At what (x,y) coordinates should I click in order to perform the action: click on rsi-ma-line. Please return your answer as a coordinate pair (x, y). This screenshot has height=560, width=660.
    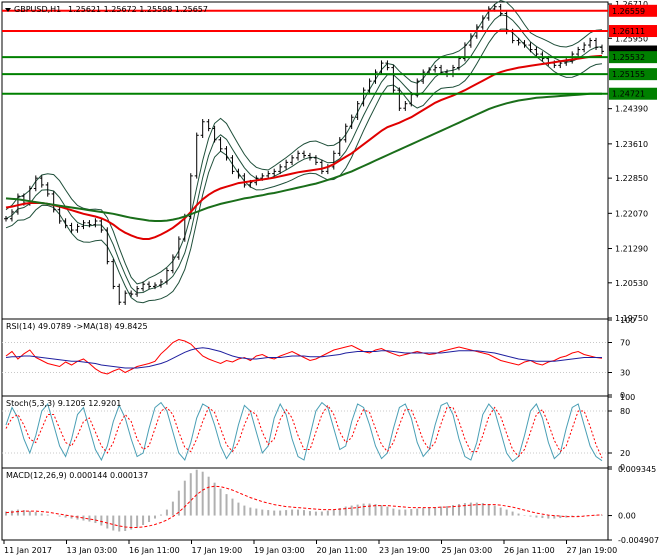
    Looking at the image, I should click on (303, 358).